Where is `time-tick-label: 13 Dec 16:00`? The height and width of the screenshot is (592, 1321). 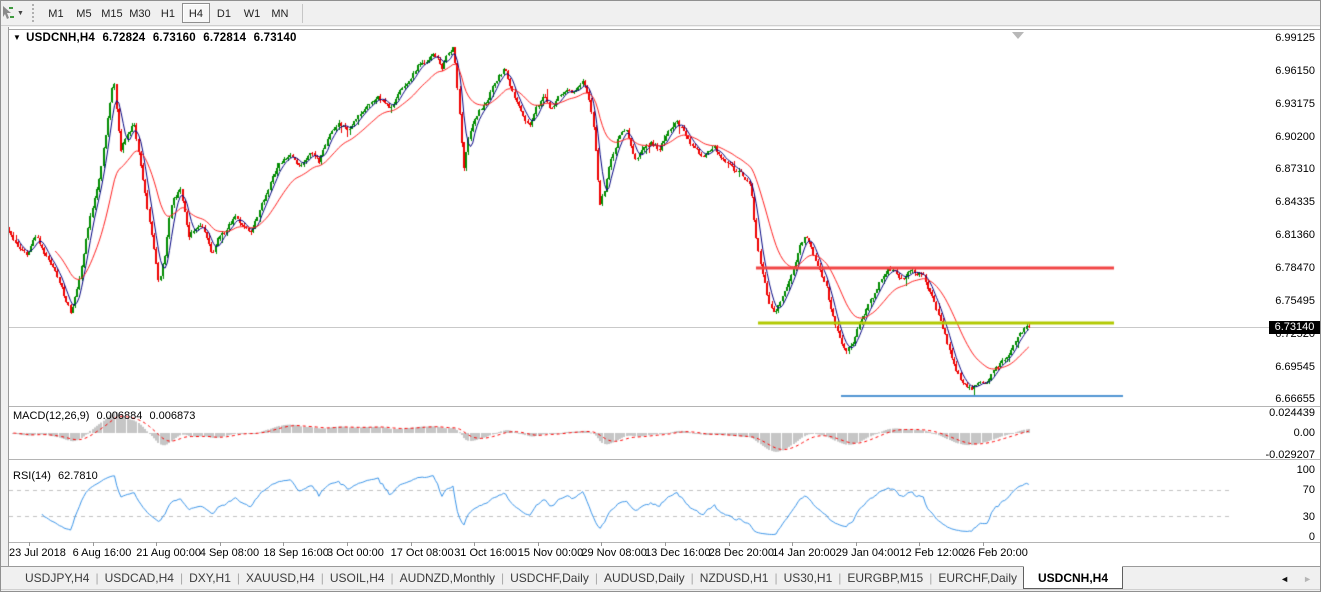 time-tick-label: 13 Dec 16:00 is located at coordinates (678, 553).